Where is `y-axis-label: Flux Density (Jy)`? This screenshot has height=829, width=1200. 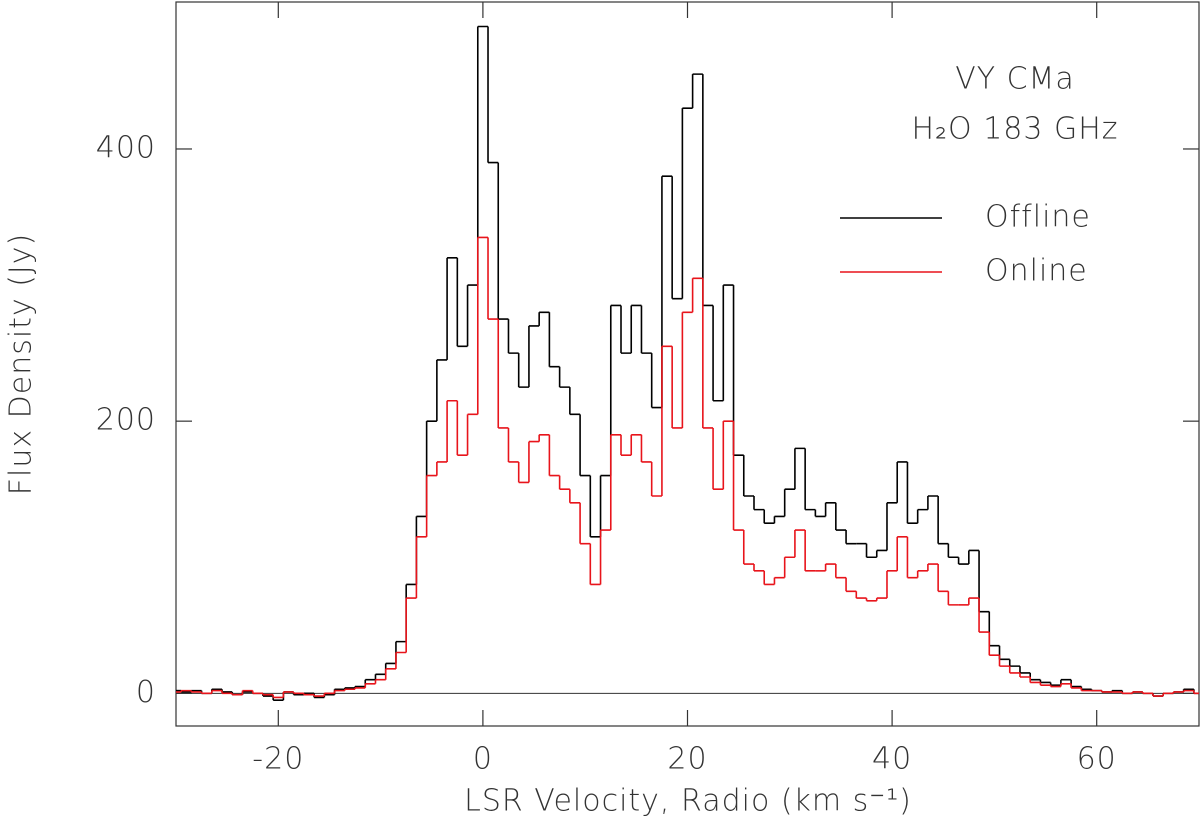 y-axis-label: Flux Density (Jy) is located at coordinates (21, 364).